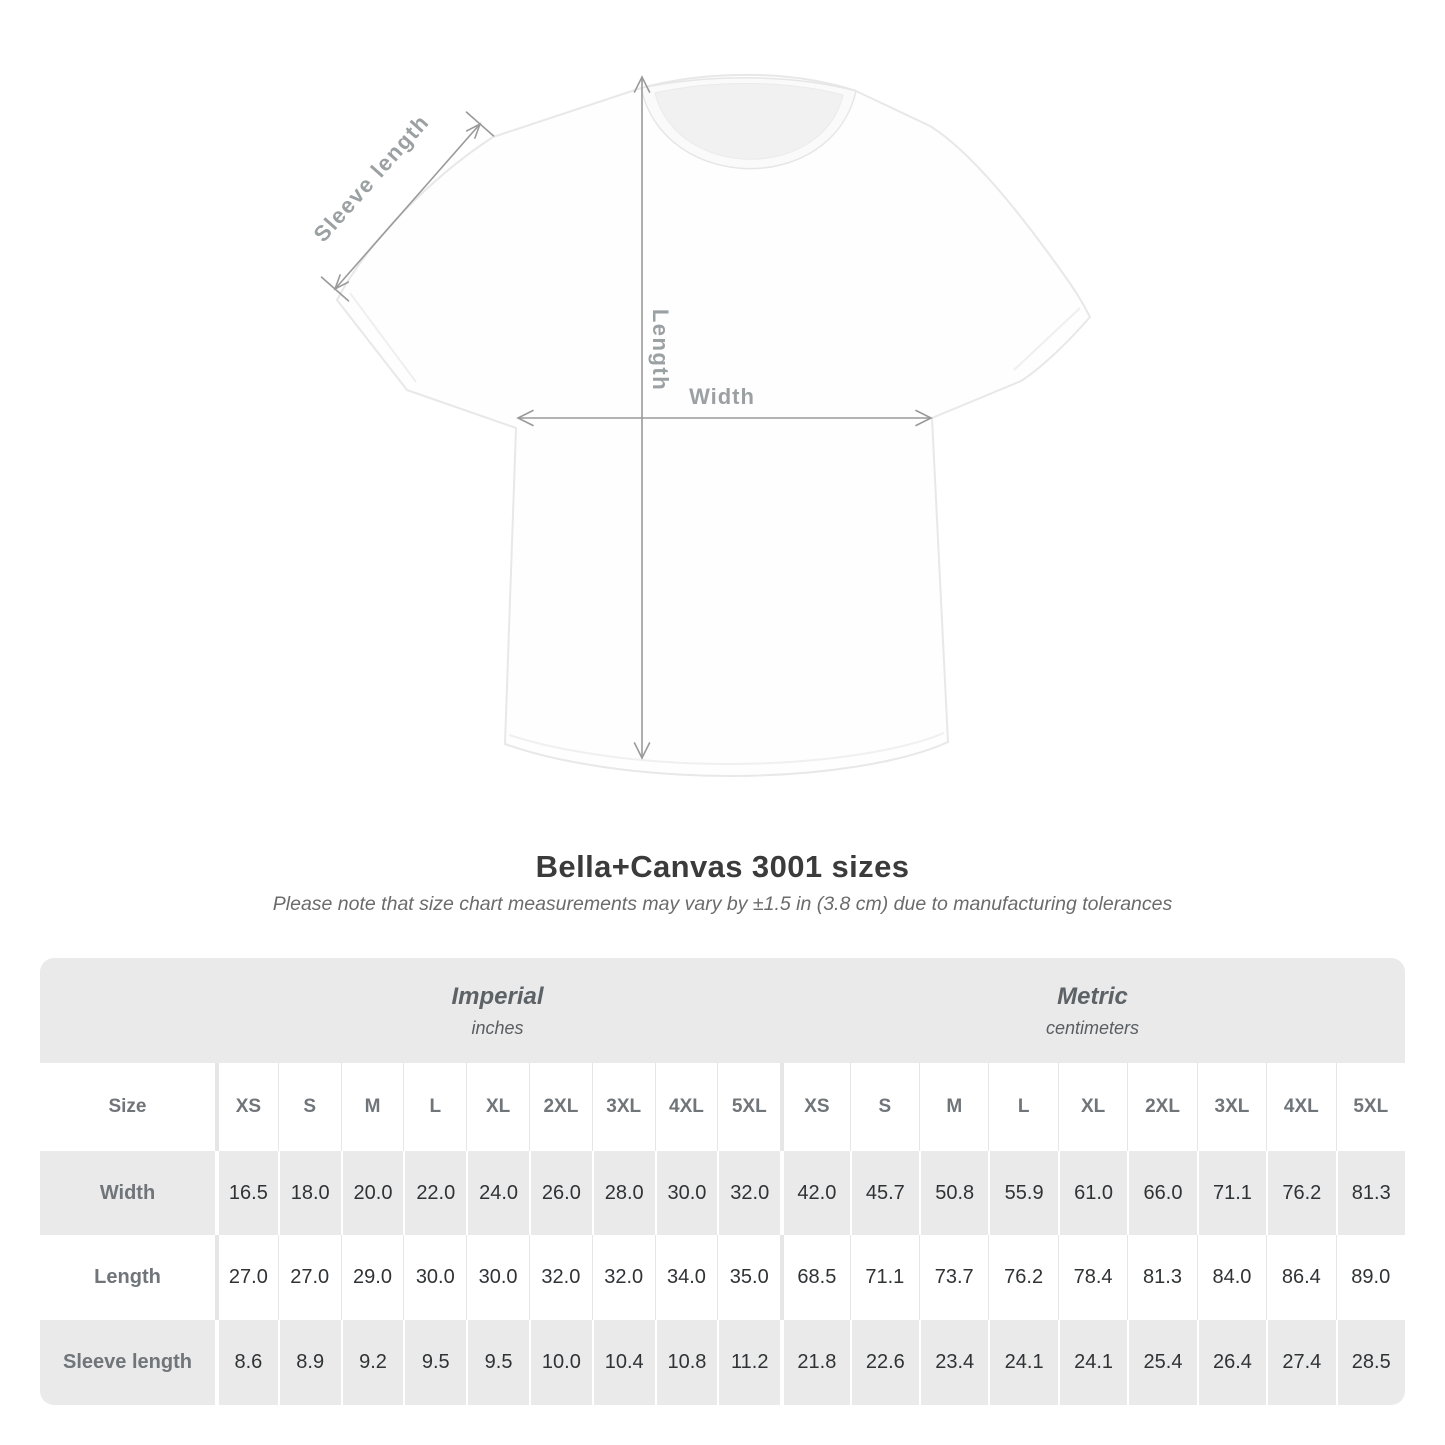  What do you see at coordinates (1161, 1277) in the screenshot?
I see `value-cell: 81.3` at bounding box center [1161, 1277].